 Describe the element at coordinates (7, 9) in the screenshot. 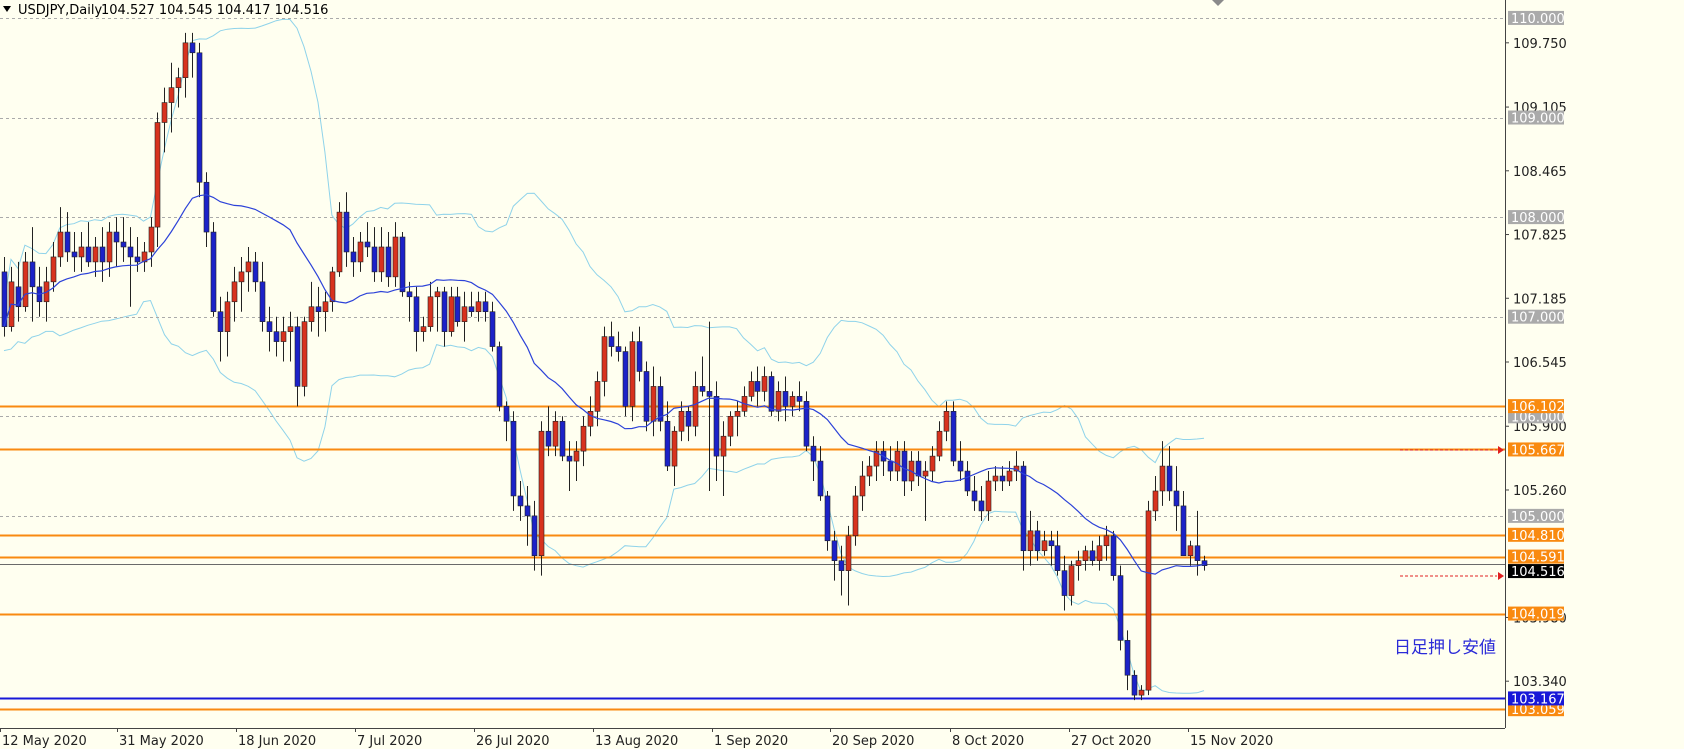

I see `dropdown-triangle-icon` at that location.